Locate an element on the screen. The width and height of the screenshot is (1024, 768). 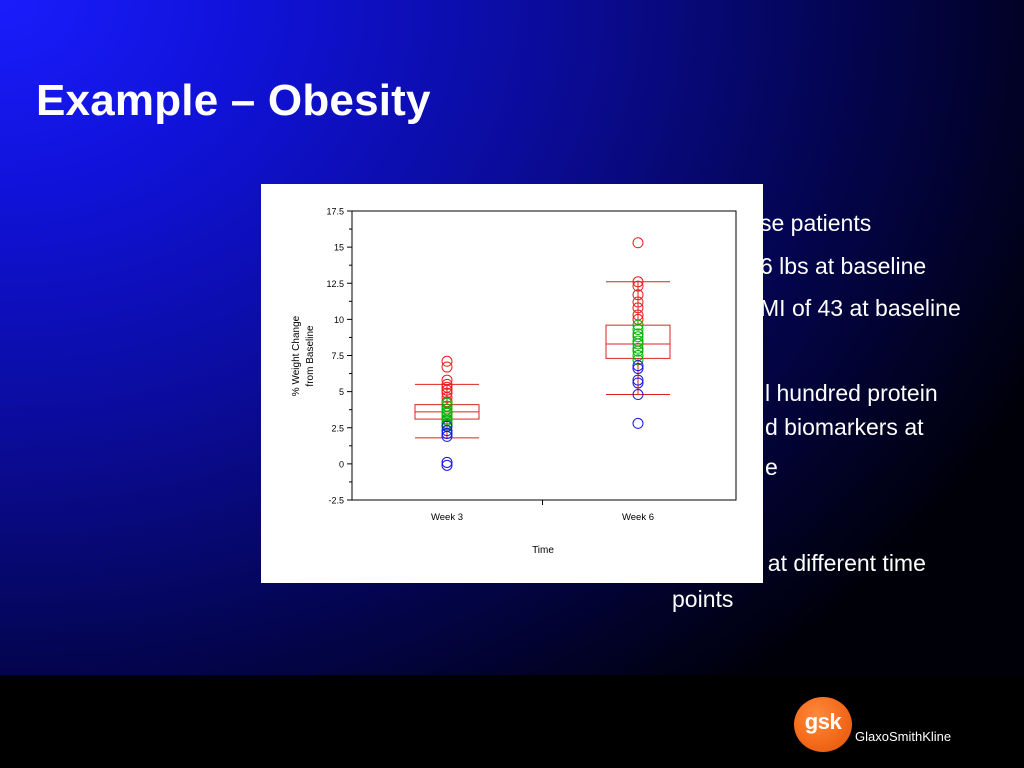
bullet-line-1: se patients is located at coordinates (816, 223).